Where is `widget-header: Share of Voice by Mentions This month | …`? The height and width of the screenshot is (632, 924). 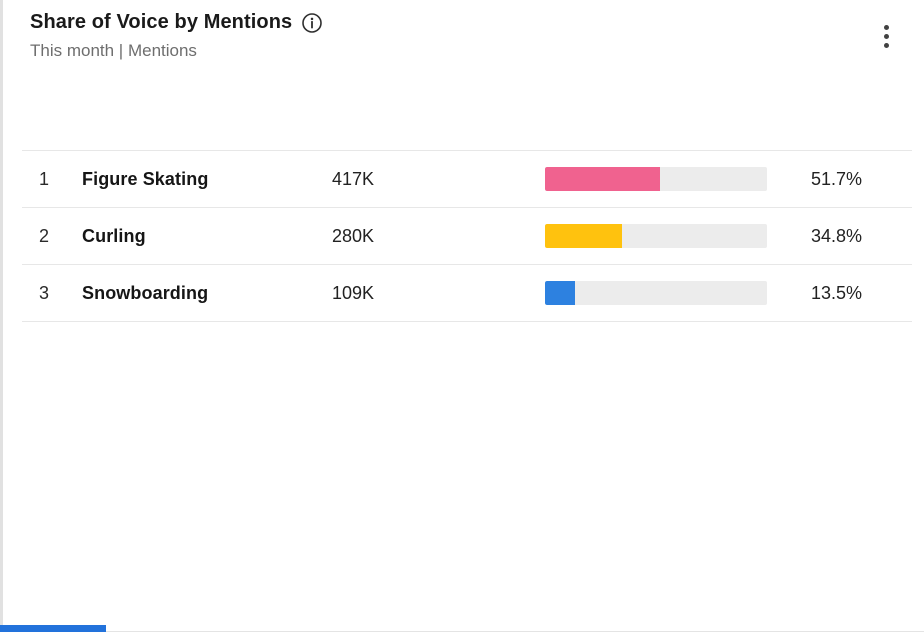
widget-header: Share of Voice by Mentions This month | … is located at coordinates (442, 35).